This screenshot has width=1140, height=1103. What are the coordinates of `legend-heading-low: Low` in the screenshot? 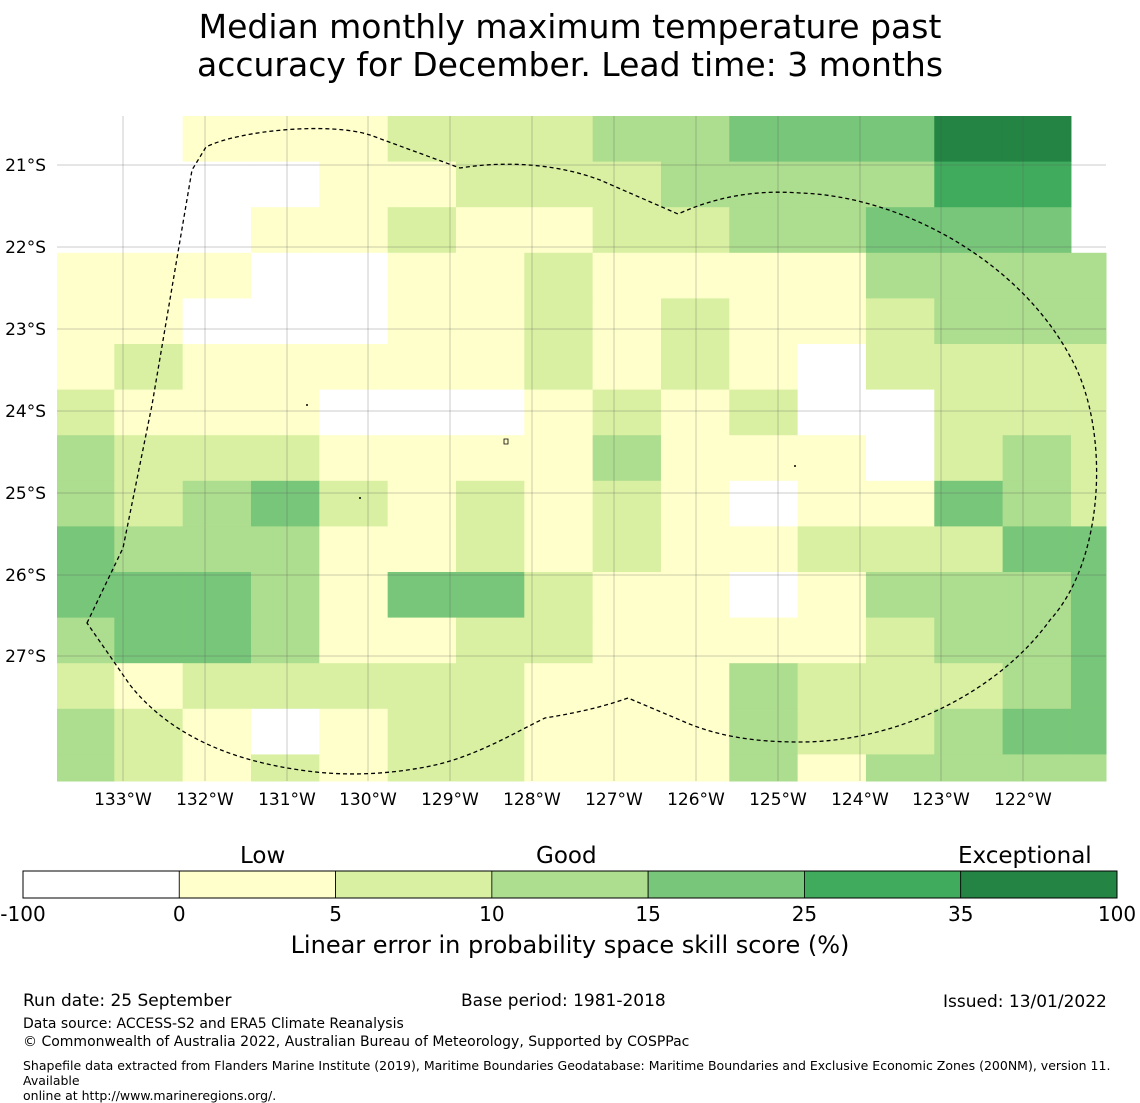 It's located at (263, 856).